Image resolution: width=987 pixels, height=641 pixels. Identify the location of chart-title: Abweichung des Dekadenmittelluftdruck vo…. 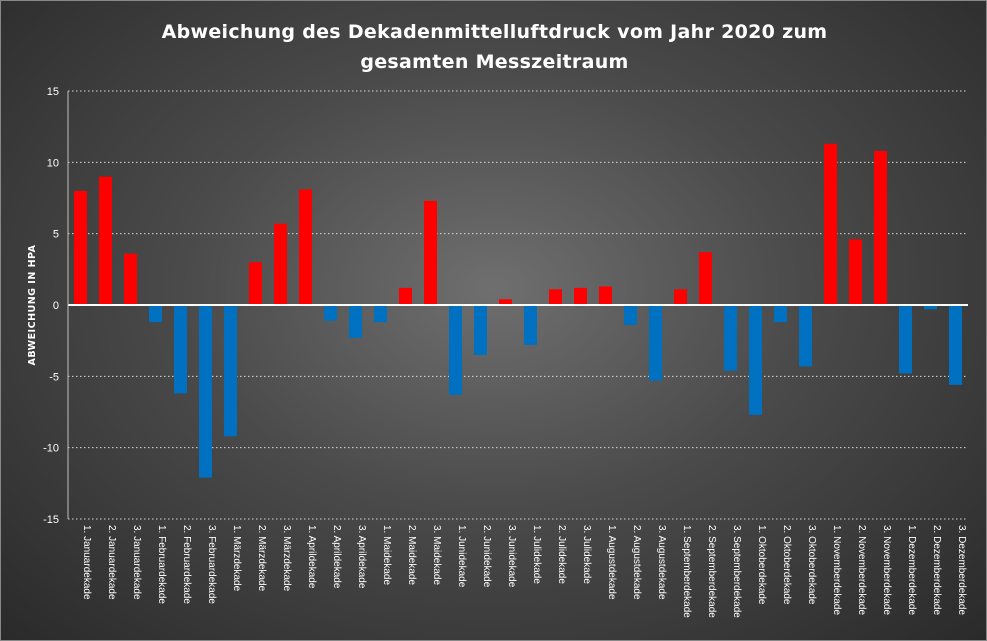
(493, 47).